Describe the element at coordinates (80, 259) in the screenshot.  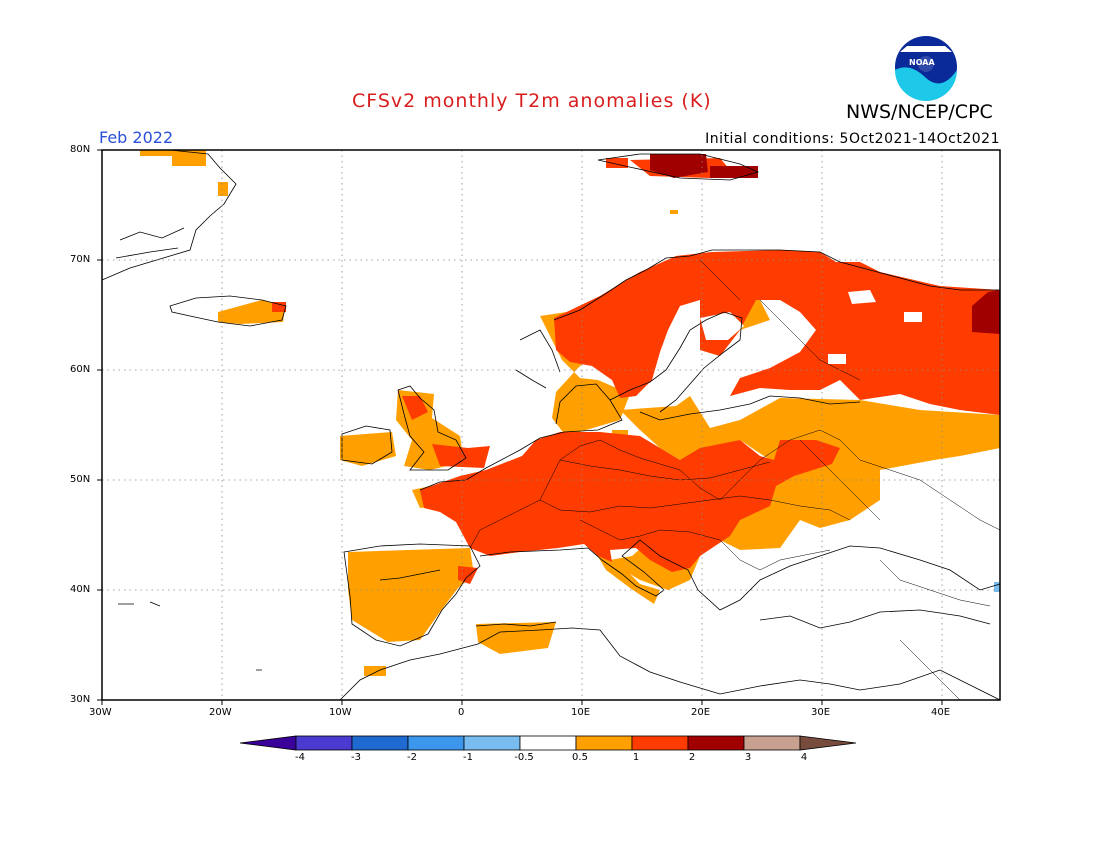
I see `lat-tick-70n: 70N` at that location.